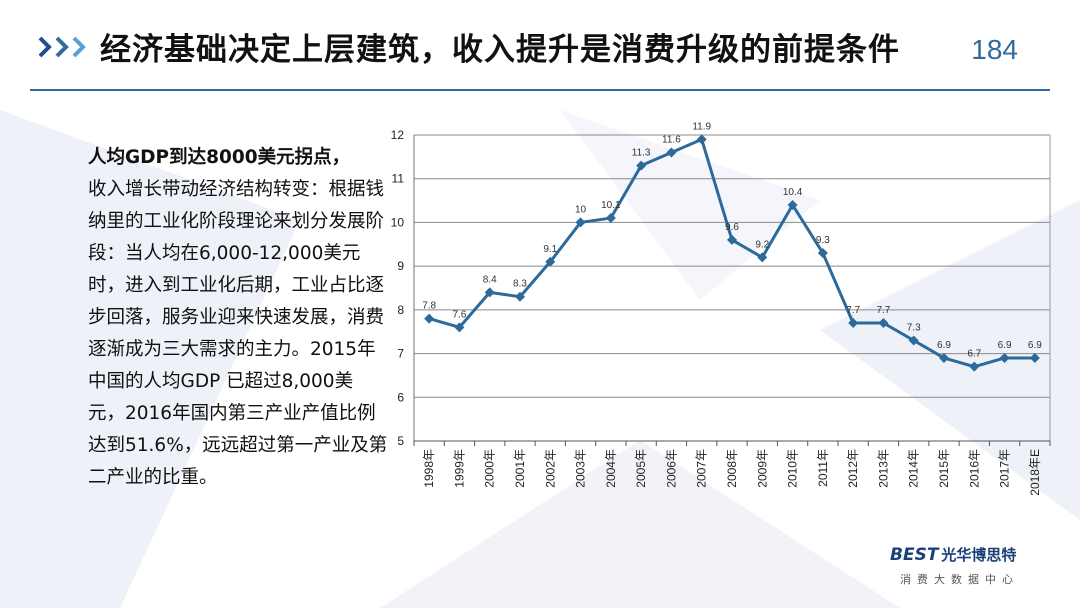 Image resolution: width=1080 pixels, height=608 pixels. I want to click on x-tick-label: 2014年, so click(914, 468).